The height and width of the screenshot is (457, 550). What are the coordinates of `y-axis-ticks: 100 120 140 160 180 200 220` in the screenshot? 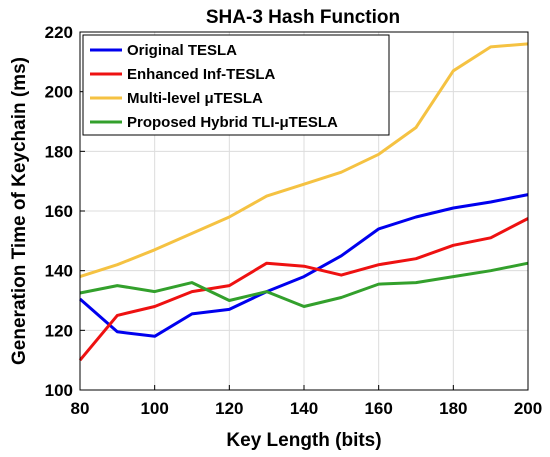 It's located at (65, 211).